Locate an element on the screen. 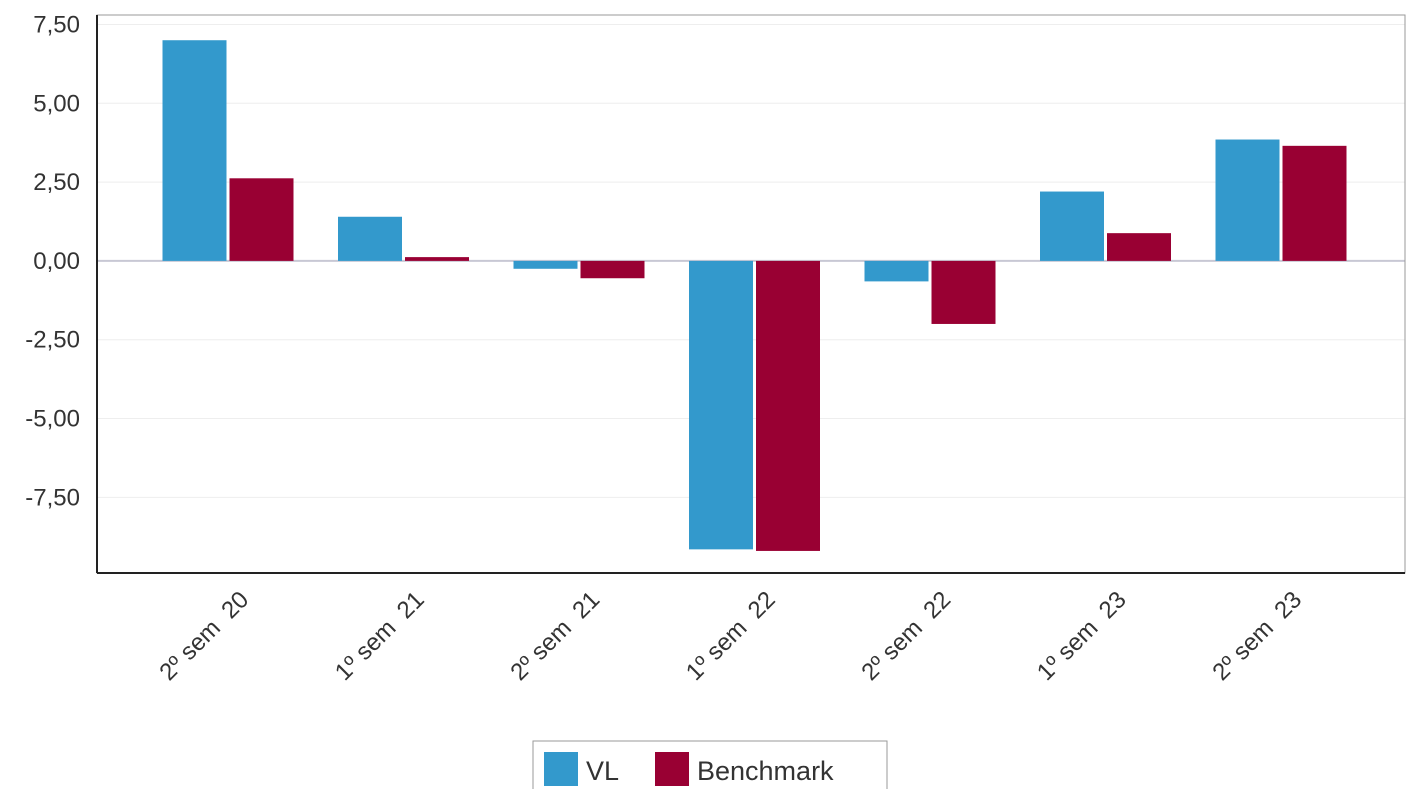  legend-swatch-vl is located at coordinates (561, 769).